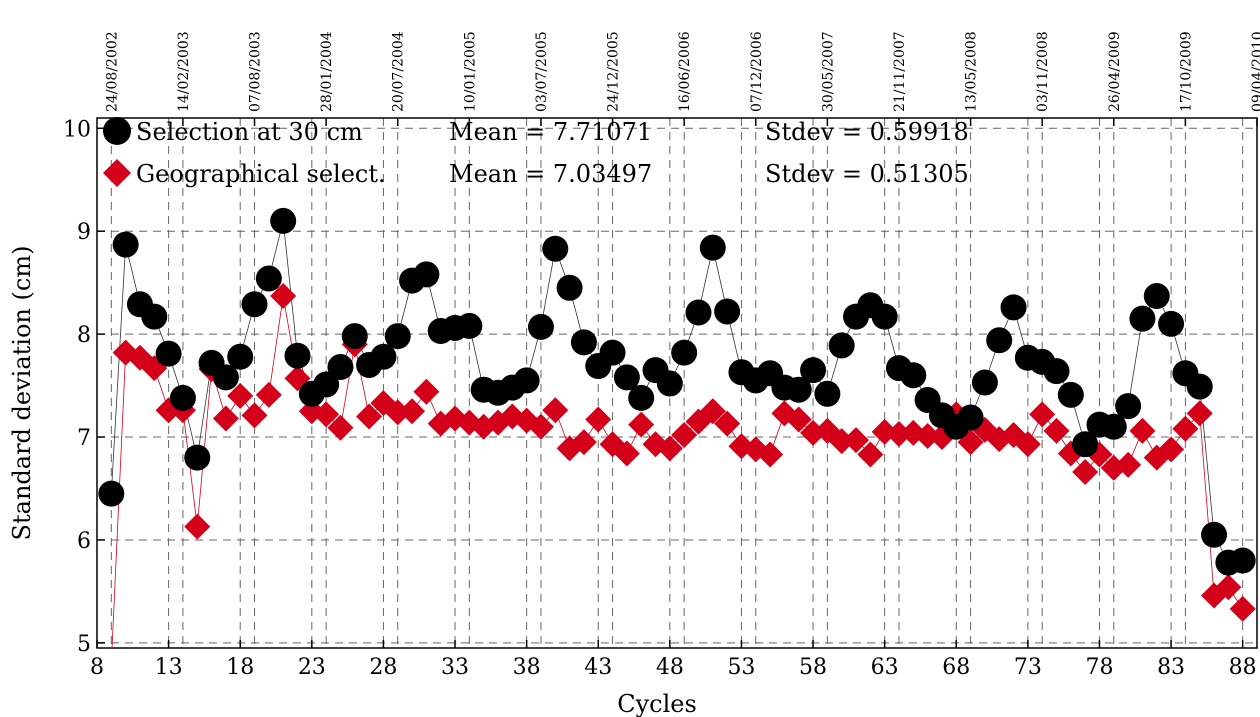 The width and height of the screenshot is (1260, 717). Describe the element at coordinates (1043, 71) in the screenshot. I see `top-date-label: 03/11/2008` at that location.